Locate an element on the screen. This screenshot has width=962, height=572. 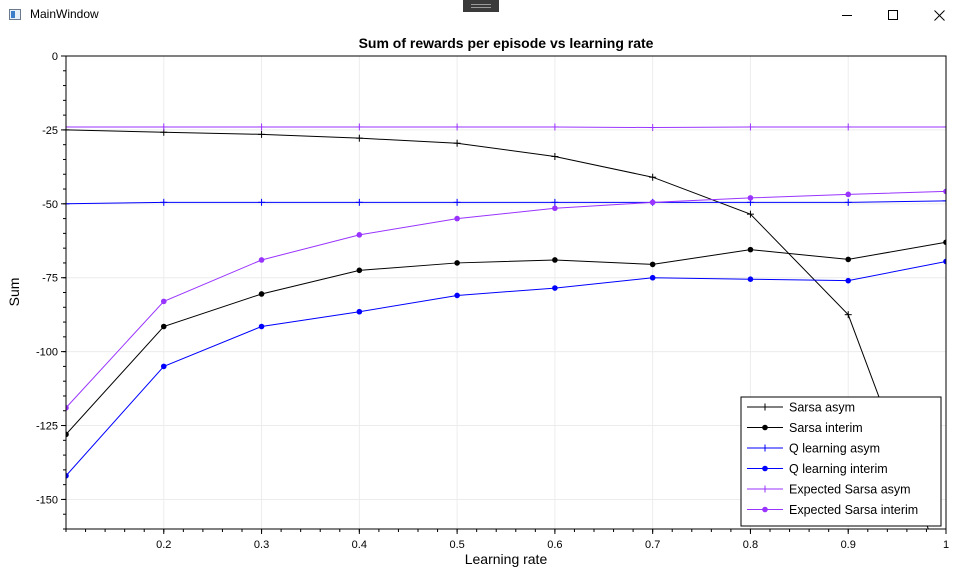
legend-item: Expected Sarsa asym is located at coordinates (829, 490).